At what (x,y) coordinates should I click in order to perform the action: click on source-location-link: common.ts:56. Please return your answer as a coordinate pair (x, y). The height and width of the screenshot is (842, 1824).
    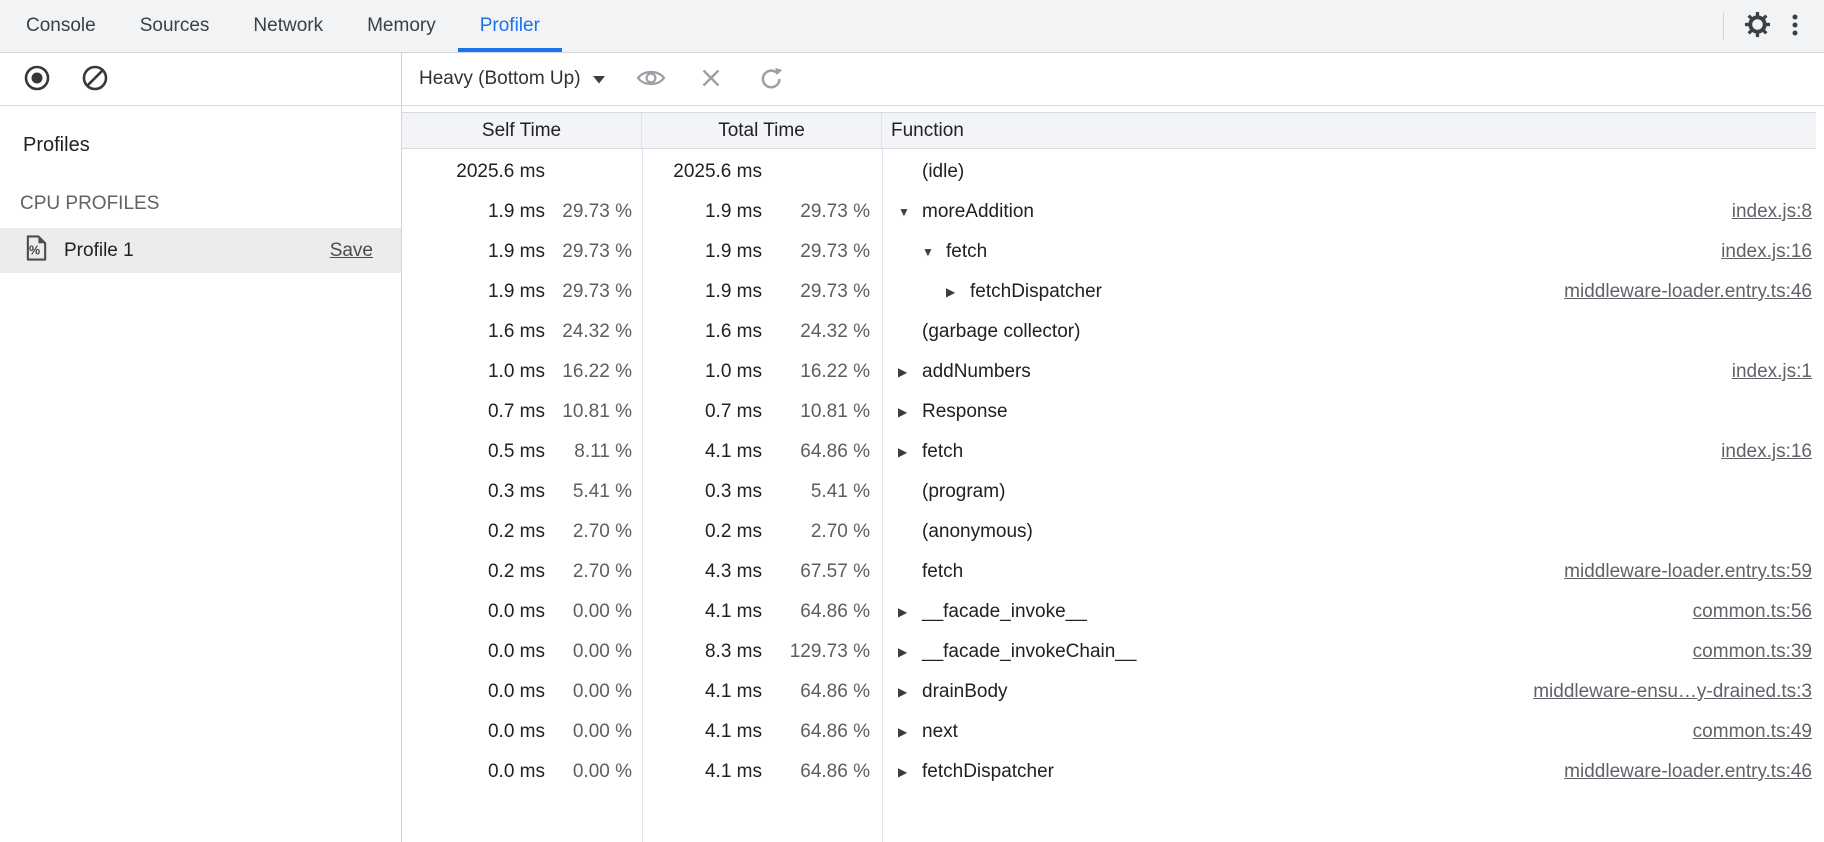
    Looking at the image, I should click on (1752, 611).